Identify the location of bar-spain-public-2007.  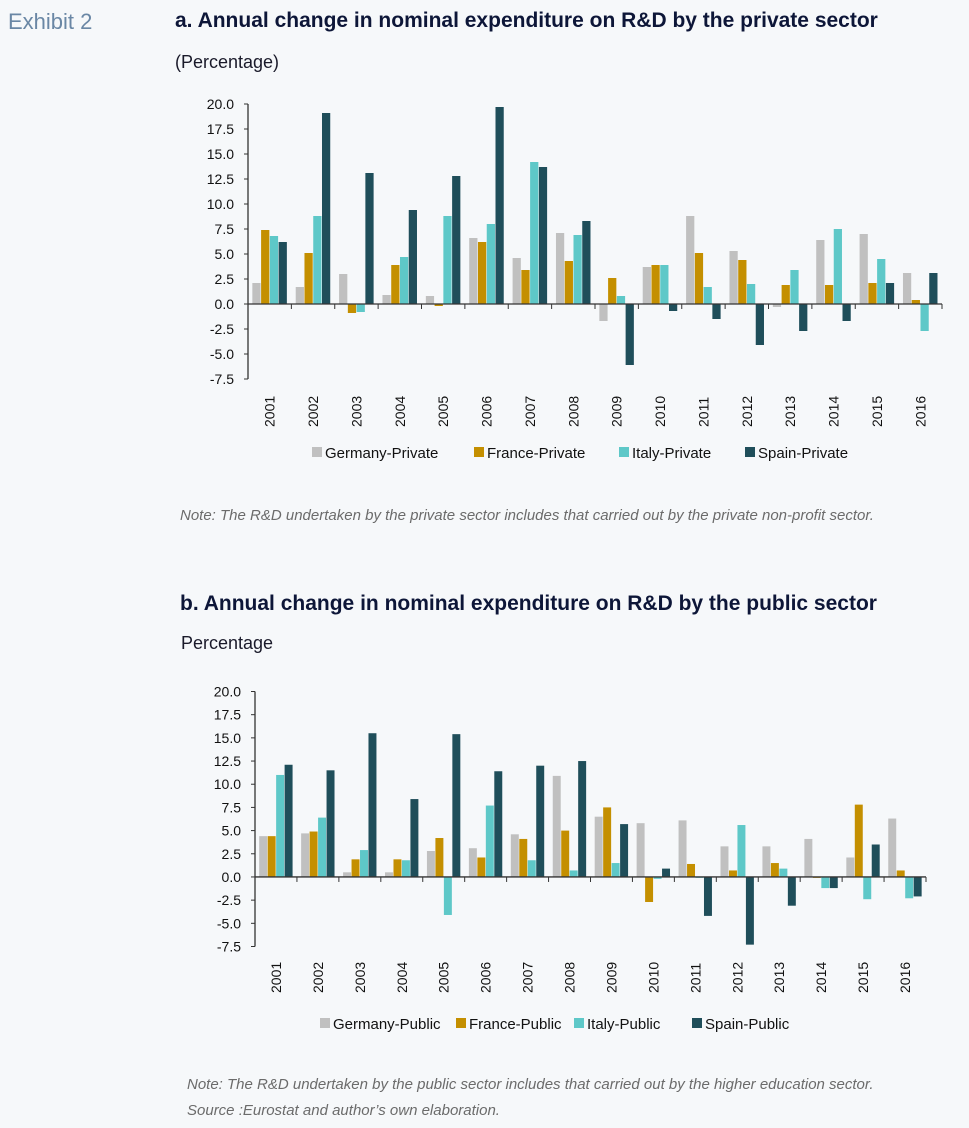
(540, 821).